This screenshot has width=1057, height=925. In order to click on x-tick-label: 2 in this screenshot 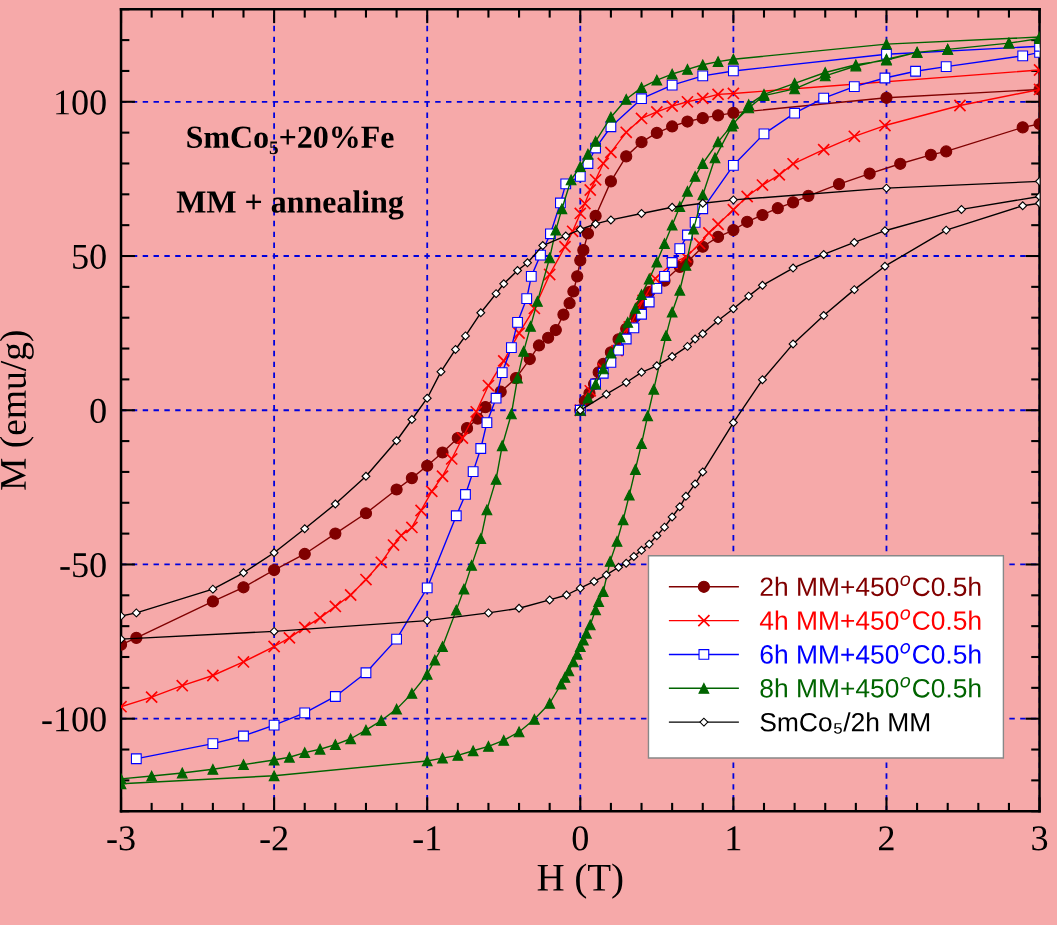, I will do `click(886, 838)`.